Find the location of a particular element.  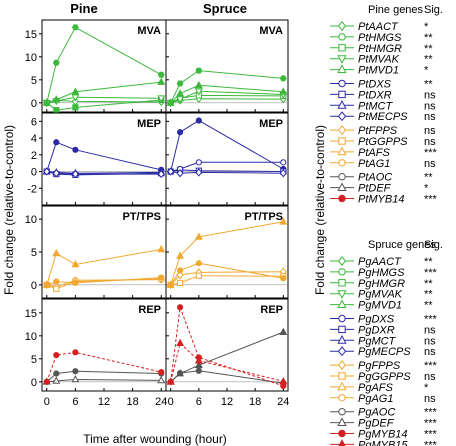

y-tick-label-pine-rep-10: 10 is located at coordinates (31, 337).